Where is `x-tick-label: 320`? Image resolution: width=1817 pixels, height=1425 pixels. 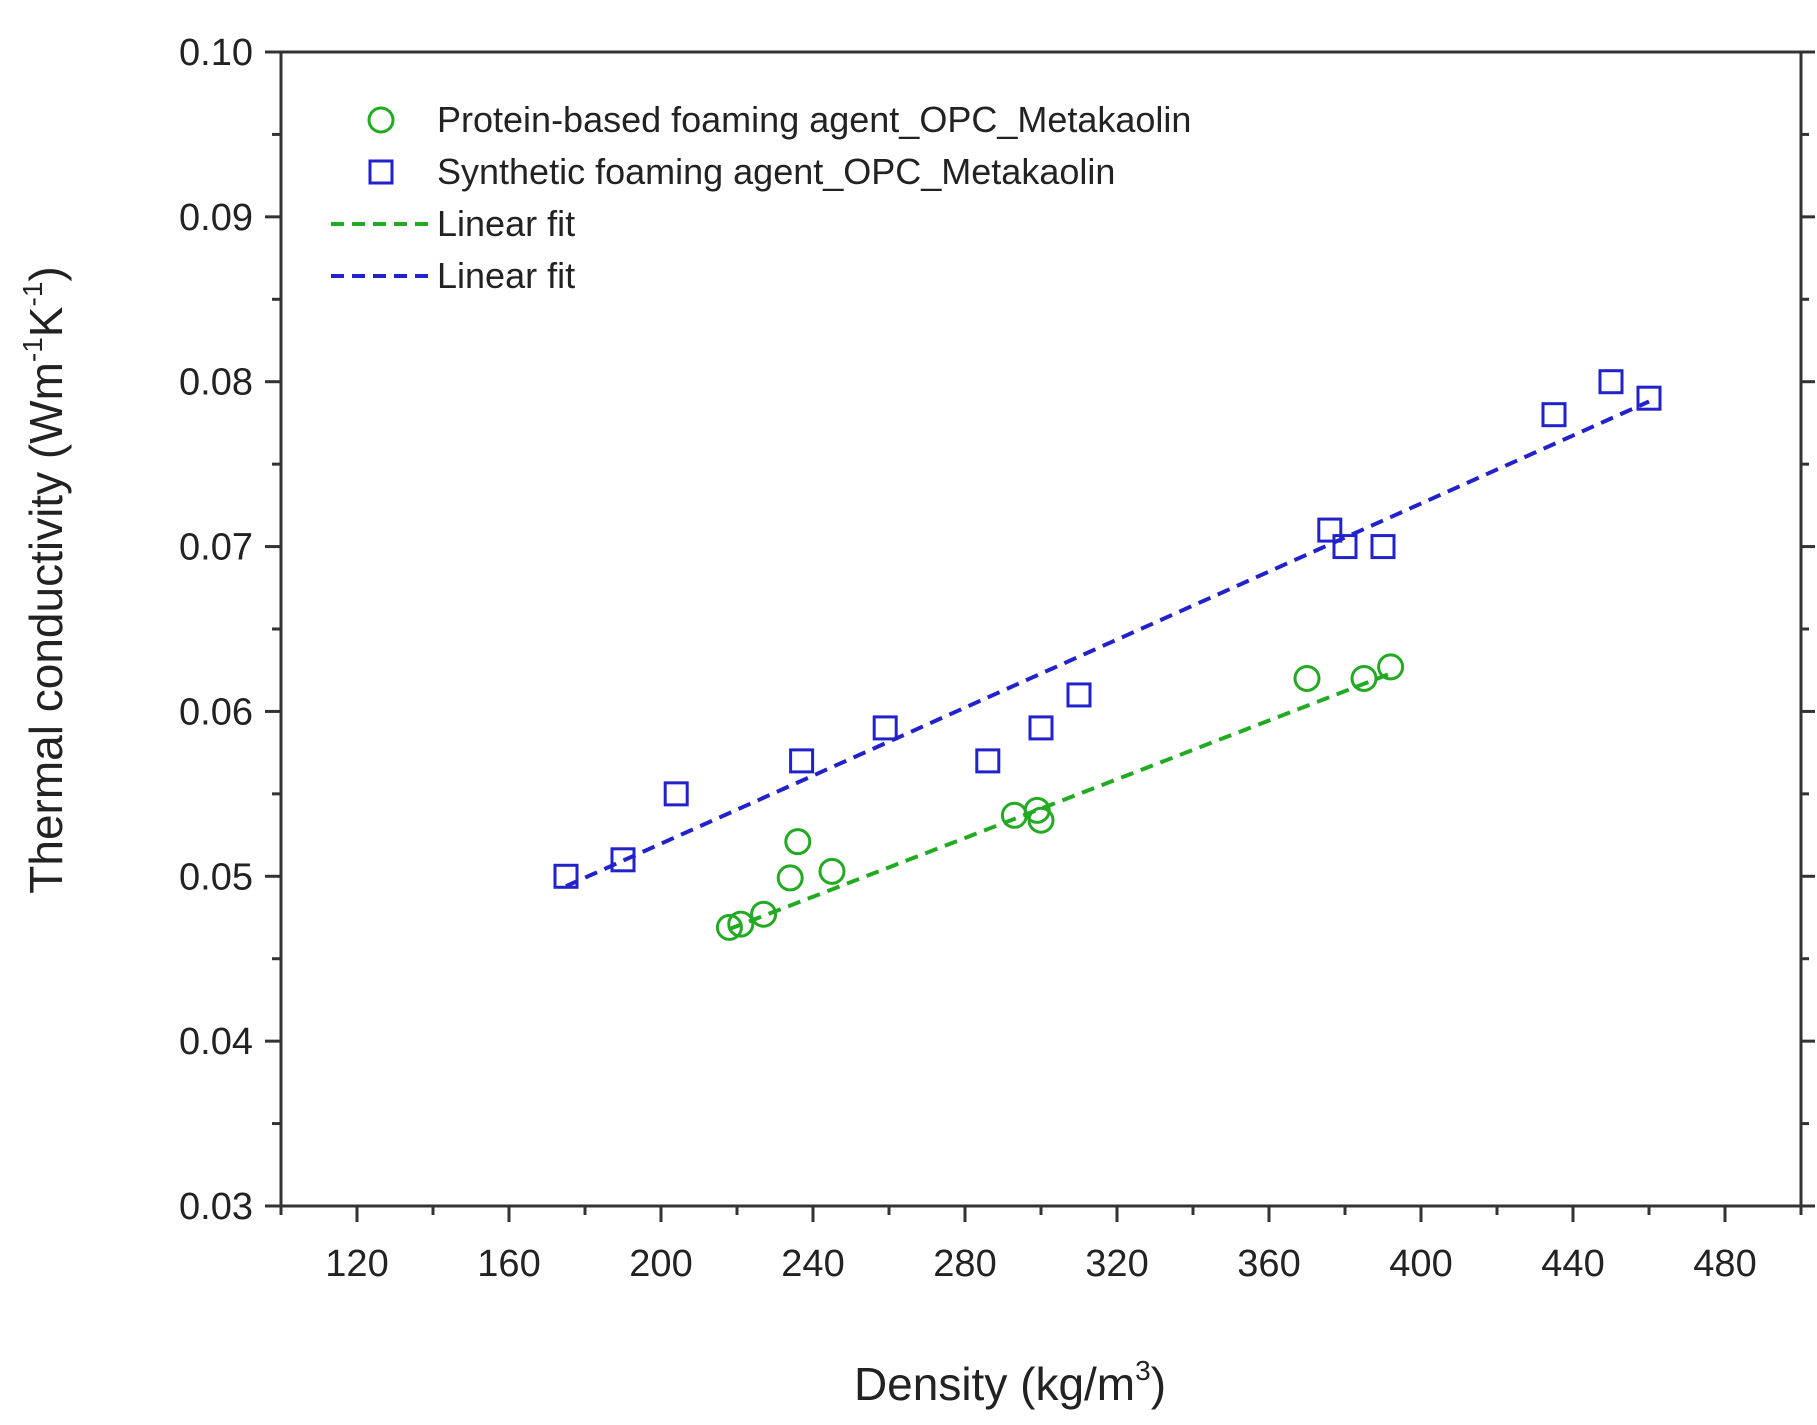
x-tick-label: 320 is located at coordinates (1116, 1264).